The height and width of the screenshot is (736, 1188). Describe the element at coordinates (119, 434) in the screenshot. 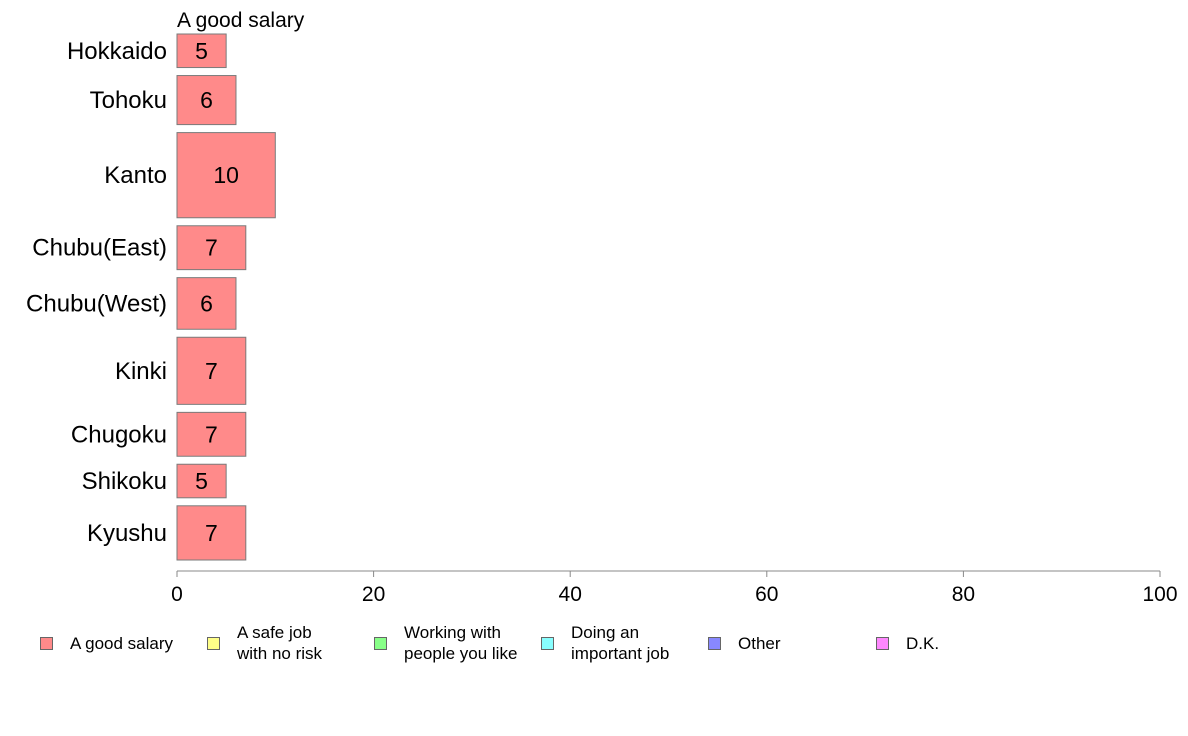

I see `category-label: Chugoku` at that location.